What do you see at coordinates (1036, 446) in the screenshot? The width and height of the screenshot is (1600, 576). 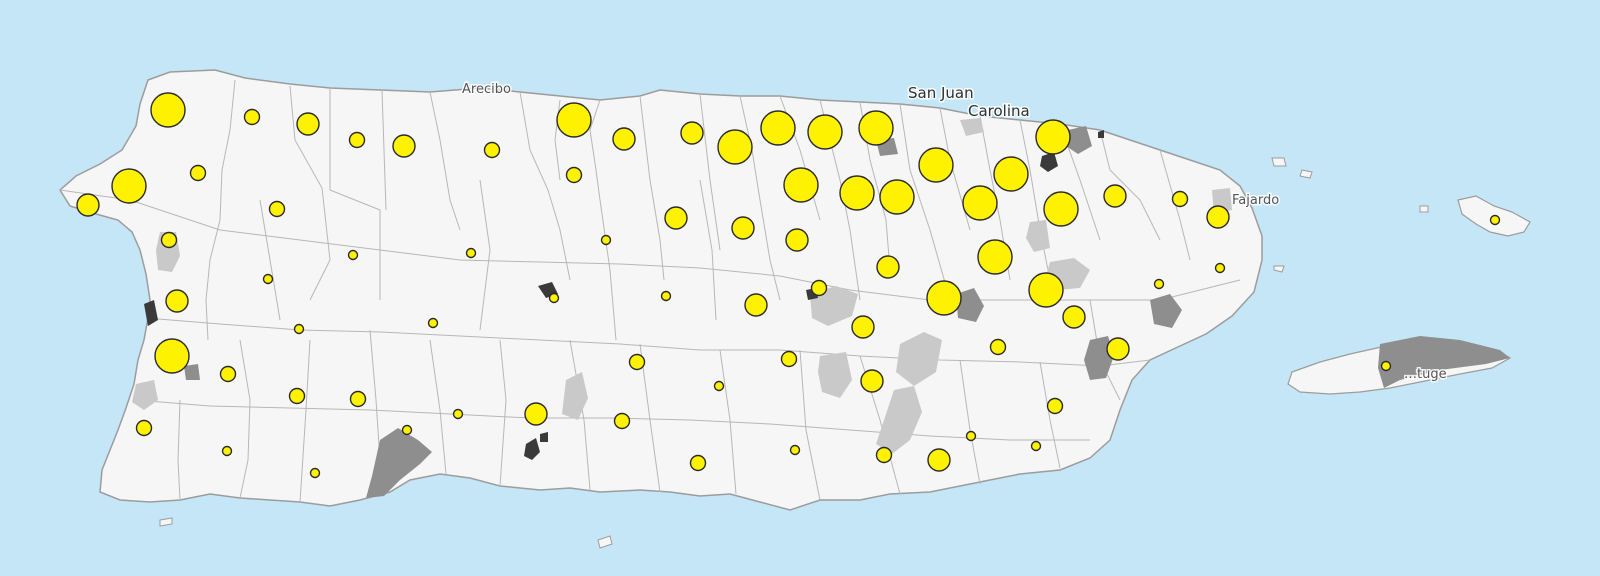 I see `marker-maunabo` at bounding box center [1036, 446].